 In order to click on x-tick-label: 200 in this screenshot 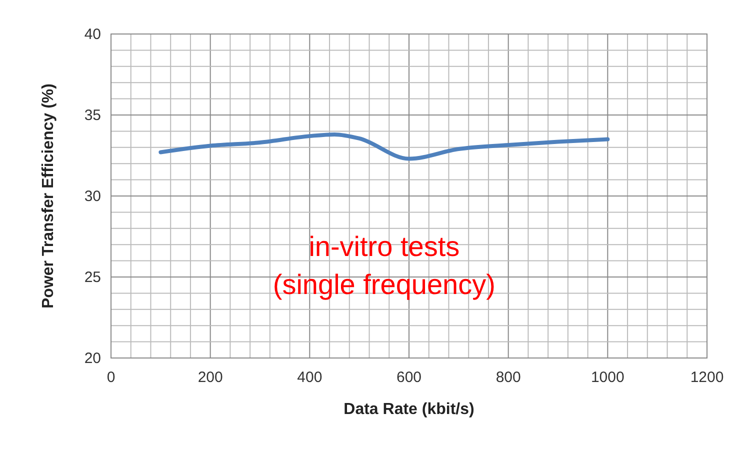, I will do `click(210, 377)`.